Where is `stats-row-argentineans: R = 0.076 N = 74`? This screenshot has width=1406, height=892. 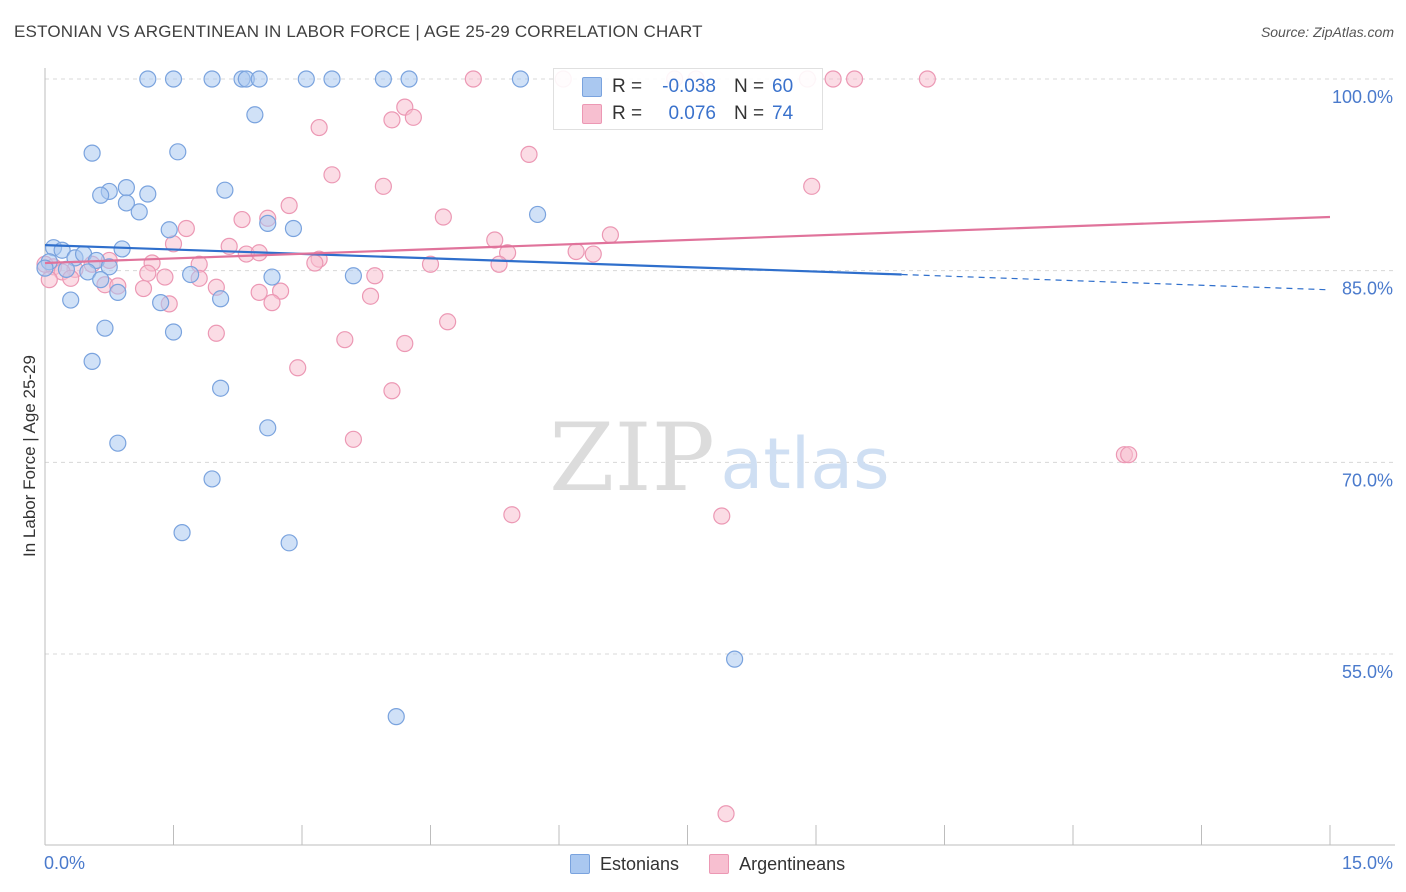
stats-row-argentineans: R = 0.076 N = 74 is located at coordinates (688, 114).